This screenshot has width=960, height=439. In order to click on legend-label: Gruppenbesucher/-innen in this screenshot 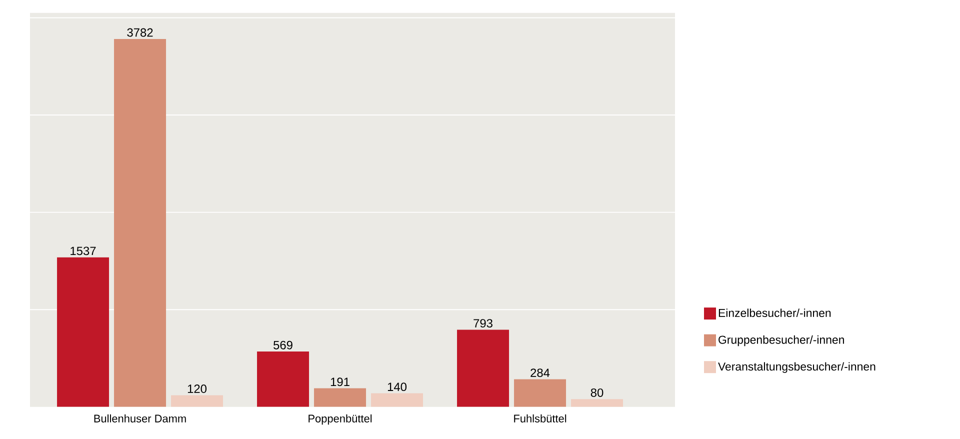, I will do `click(781, 340)`.